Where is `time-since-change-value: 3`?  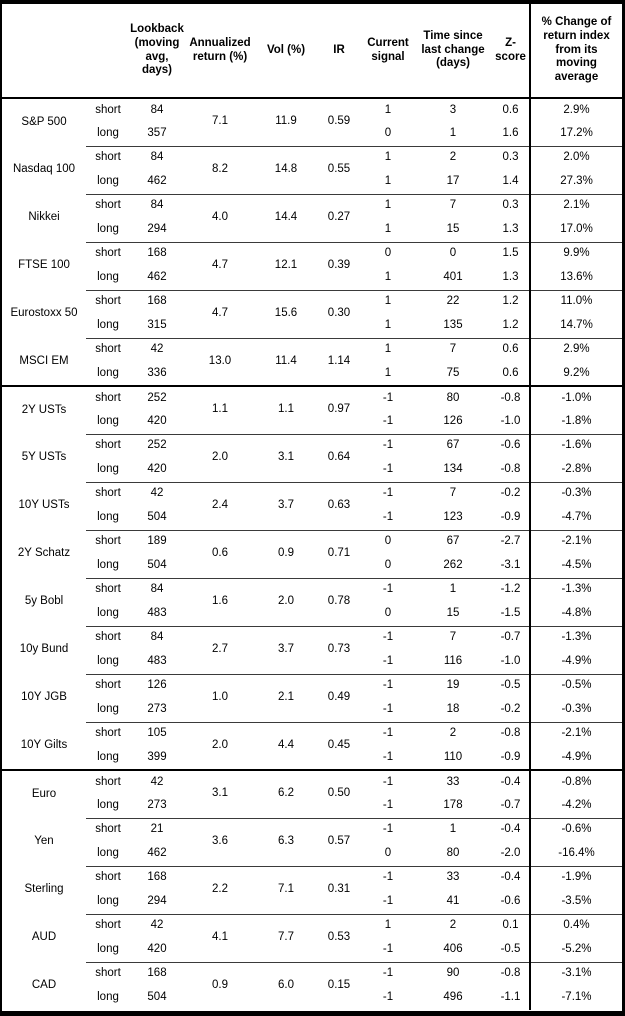
time-since-change-value: 3 is located at coordinates (453, 109).